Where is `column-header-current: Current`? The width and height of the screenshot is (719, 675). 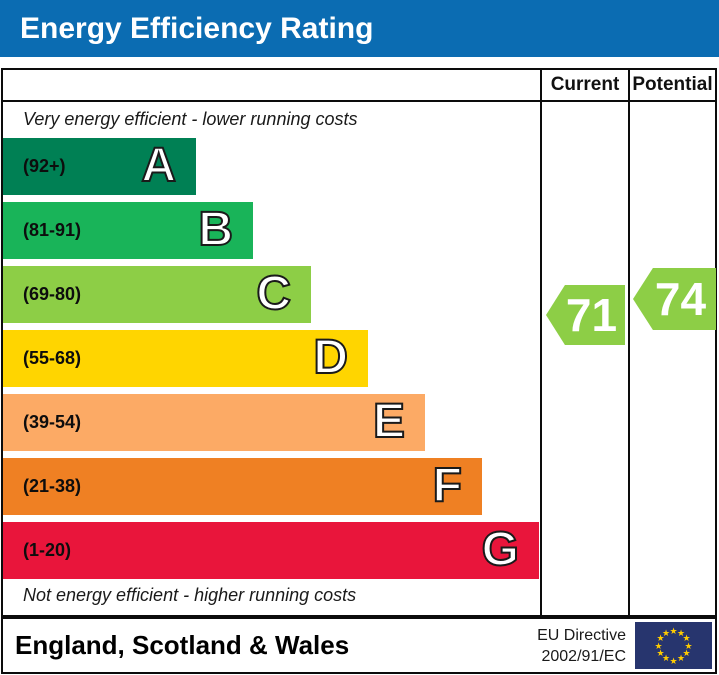
column-header-current: Current is located at coordinates (585, 84).